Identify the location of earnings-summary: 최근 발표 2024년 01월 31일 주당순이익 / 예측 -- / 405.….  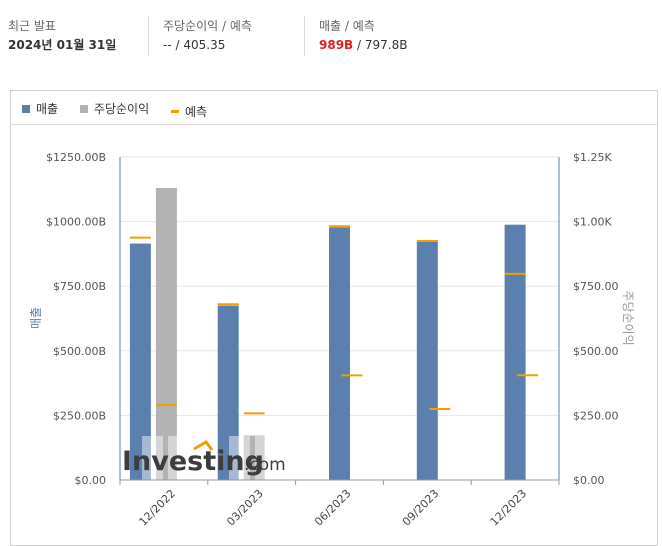
(331, 35).